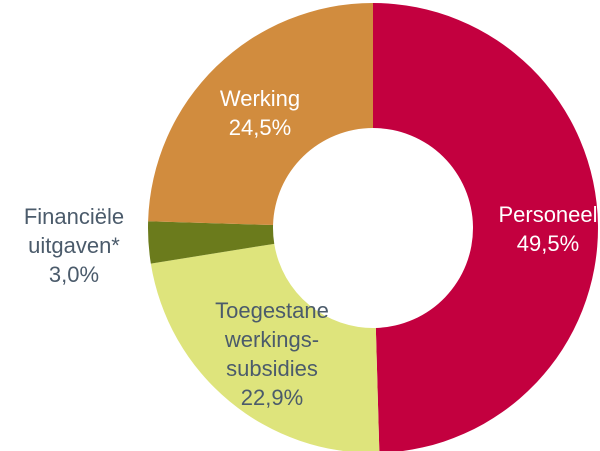  I want to click on slice-value-label: 22,9%, so click(272, 397).